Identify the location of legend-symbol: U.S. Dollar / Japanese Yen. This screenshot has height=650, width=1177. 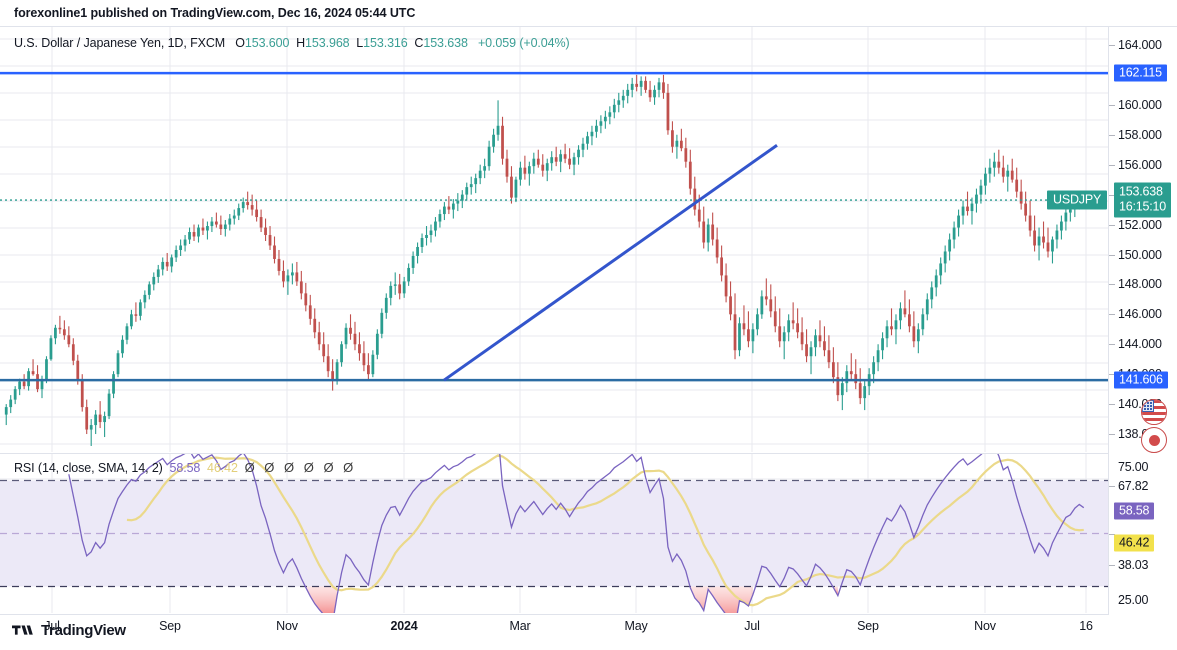
(87, 43).